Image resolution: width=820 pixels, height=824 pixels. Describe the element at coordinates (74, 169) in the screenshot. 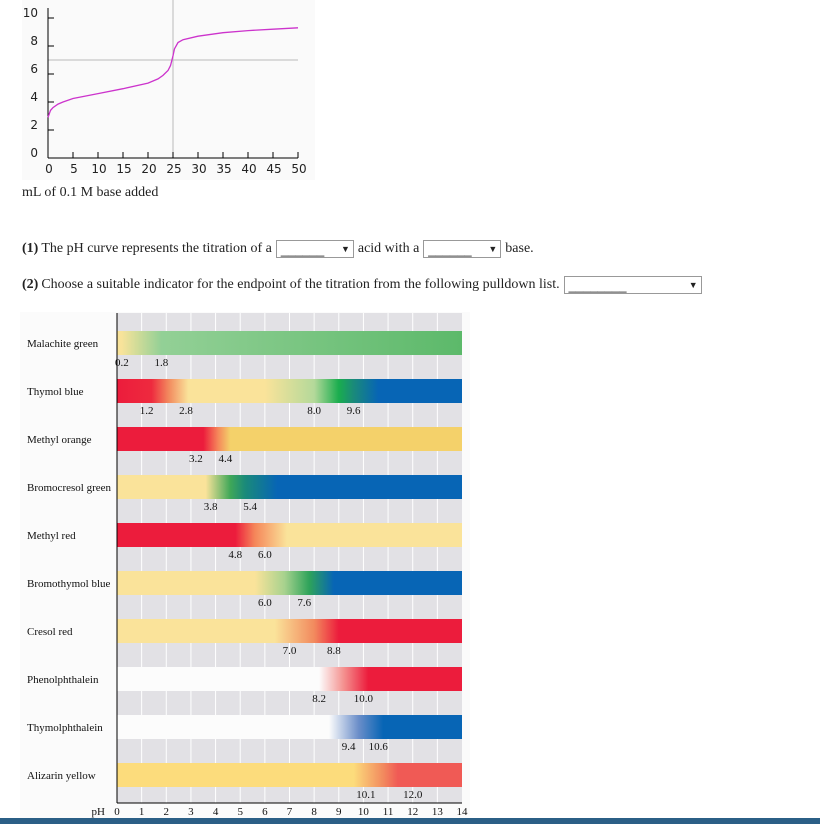

I see `x-tick-label: 5` at that location.